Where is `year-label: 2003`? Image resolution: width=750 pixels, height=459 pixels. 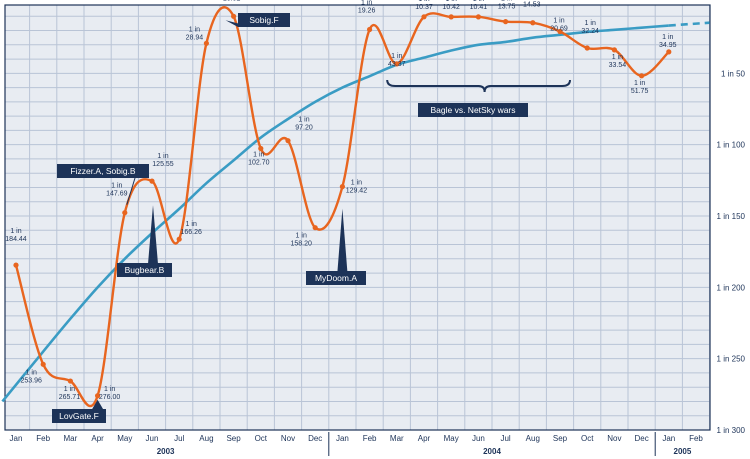
year-label: 2003 is located at coordinates (166, 451).